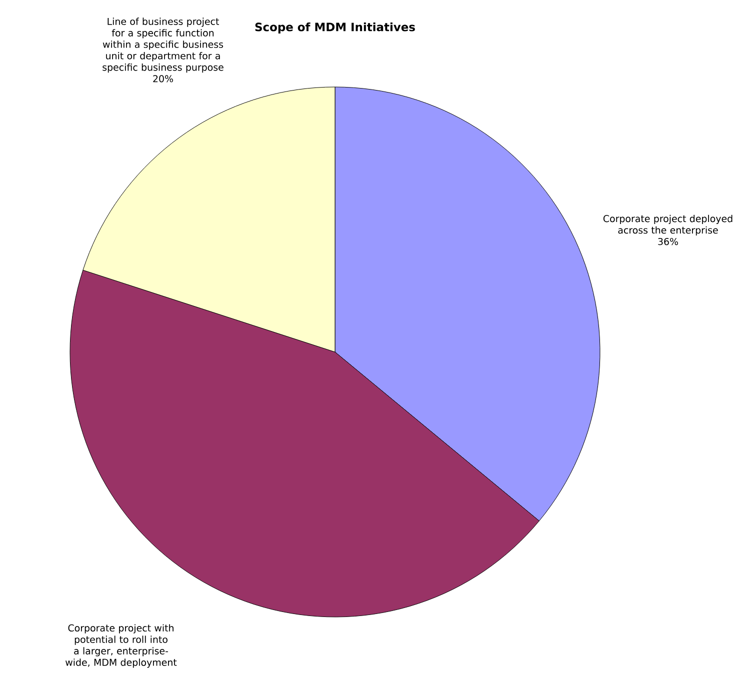 The width and height of the screenshot is (745, 696). What do you see at coordinates (121, 646) in the screenshot?
I see `slice-label: Corporate project with potential to roll into a larger, enterprise-wide, MDM deployment` at bounding box center [121, 646].